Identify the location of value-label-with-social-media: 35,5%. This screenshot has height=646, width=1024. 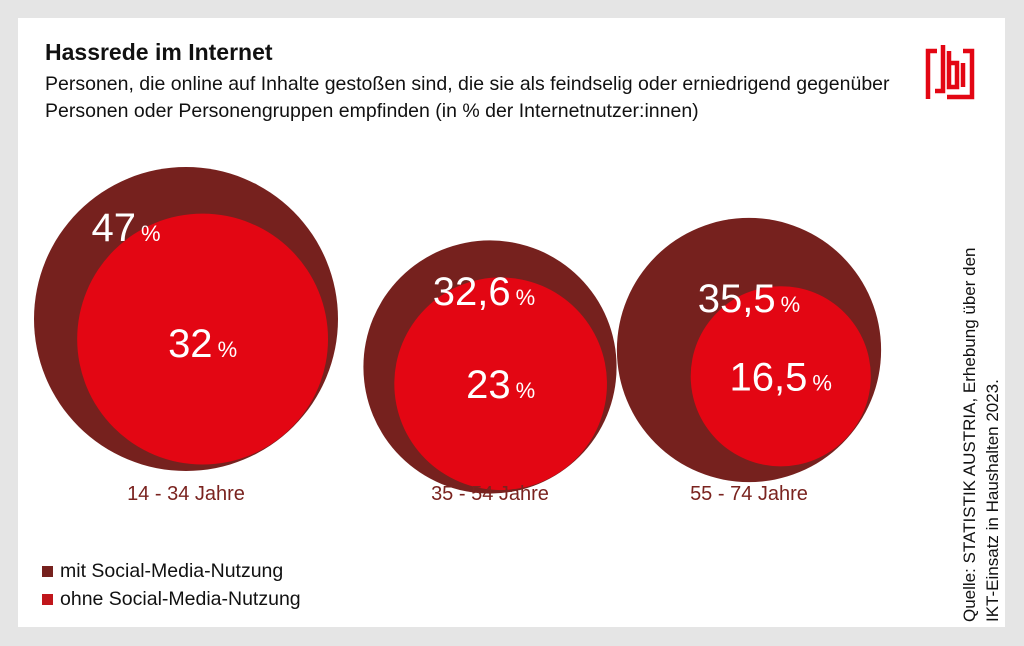
(749, 299).